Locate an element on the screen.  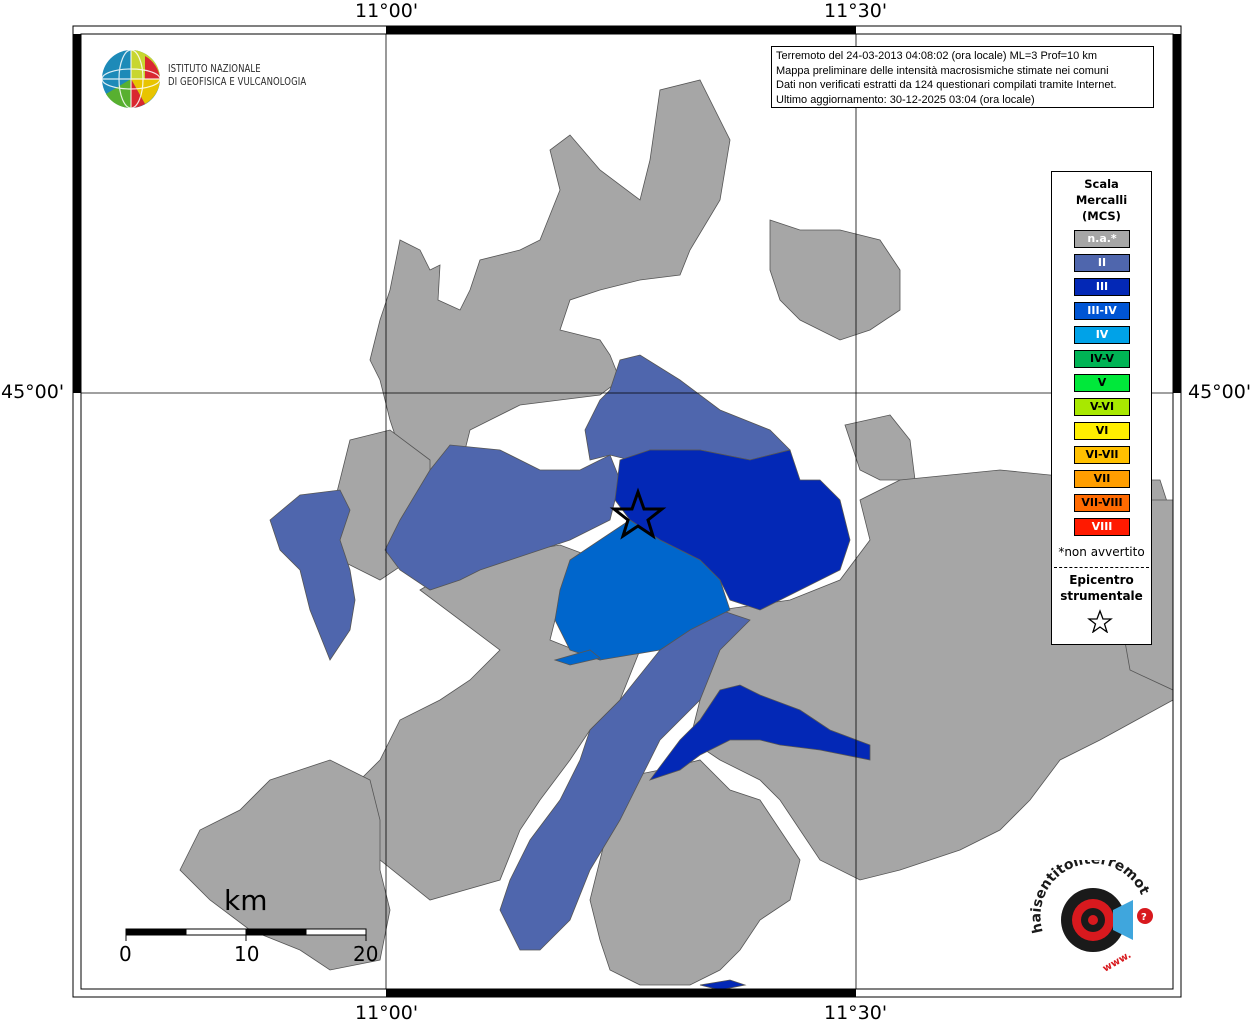
legend-item-vii-viii: VII-VIII is located at coordinates (1102, 503).